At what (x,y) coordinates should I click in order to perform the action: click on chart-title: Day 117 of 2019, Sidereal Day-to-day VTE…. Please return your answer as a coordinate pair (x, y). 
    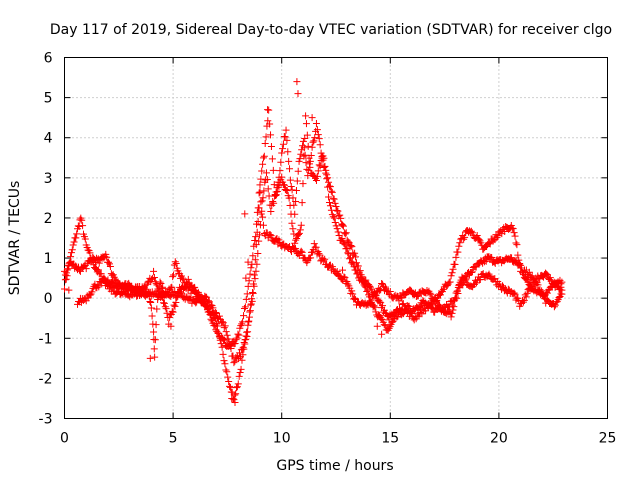
    Looking at the image, I should click on (331, 30).